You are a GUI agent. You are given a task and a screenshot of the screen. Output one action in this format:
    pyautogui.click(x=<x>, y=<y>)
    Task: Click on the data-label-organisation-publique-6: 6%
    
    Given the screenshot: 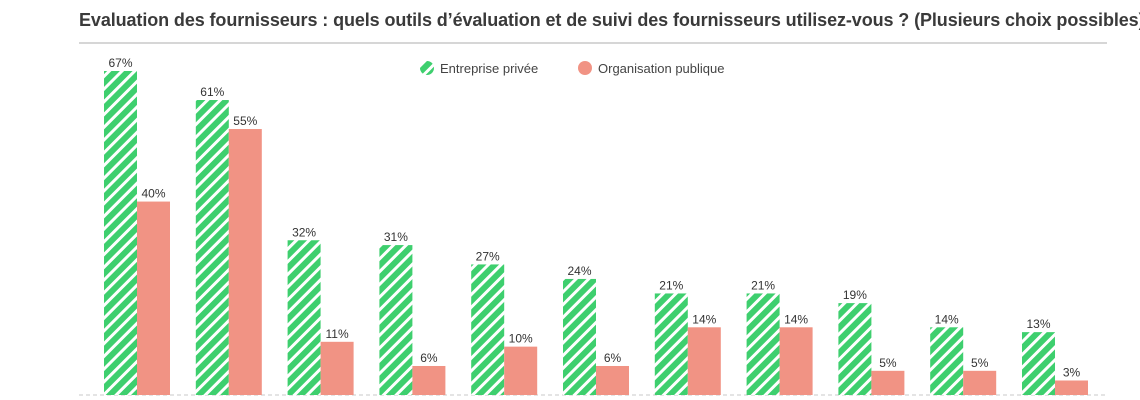 What is the action you would take?
    pyautogui.click(x=613, y=358)
    